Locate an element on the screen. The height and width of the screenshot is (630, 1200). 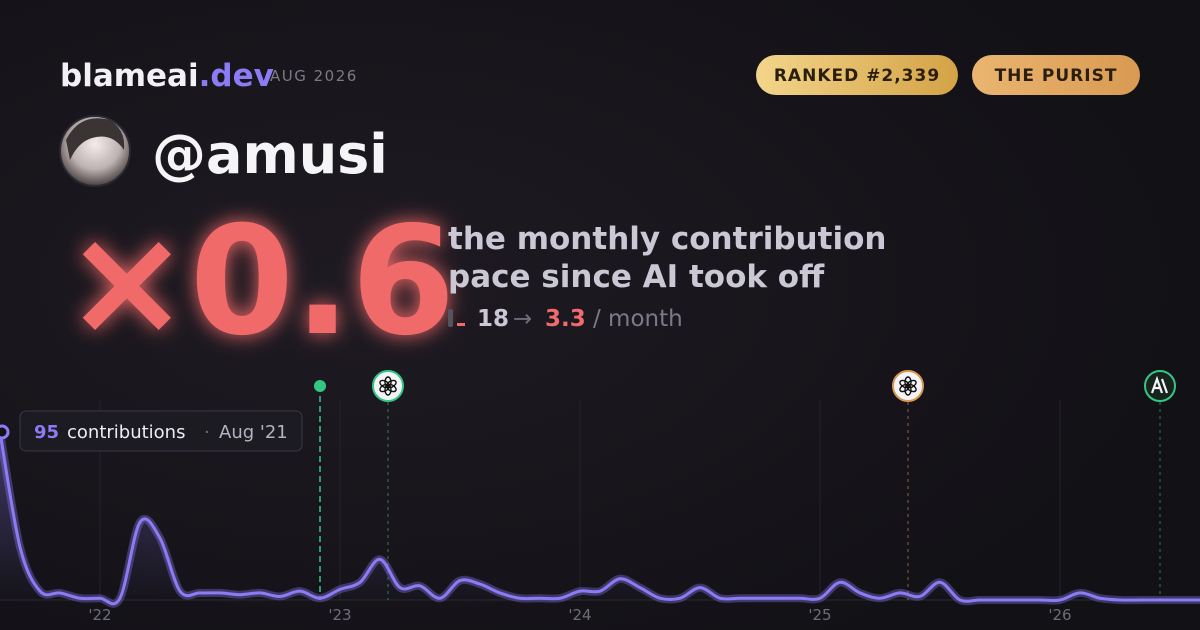
pace-unit: / month is located at coordinates (638, 319).